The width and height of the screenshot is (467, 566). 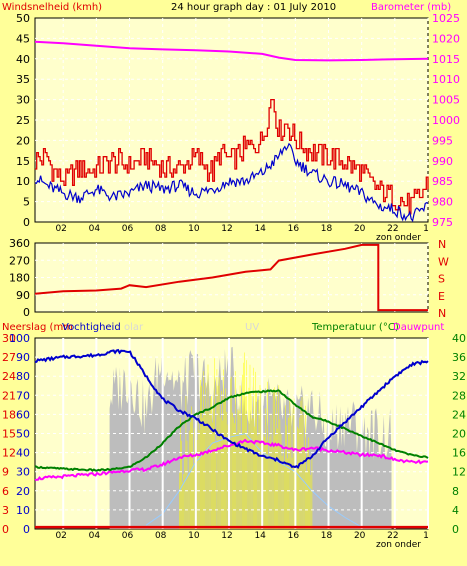 What do you see at coordinates (459, 357) in the screenshot?
I see `temperature-ytick-label: 36` at bounding box center [459, 357].